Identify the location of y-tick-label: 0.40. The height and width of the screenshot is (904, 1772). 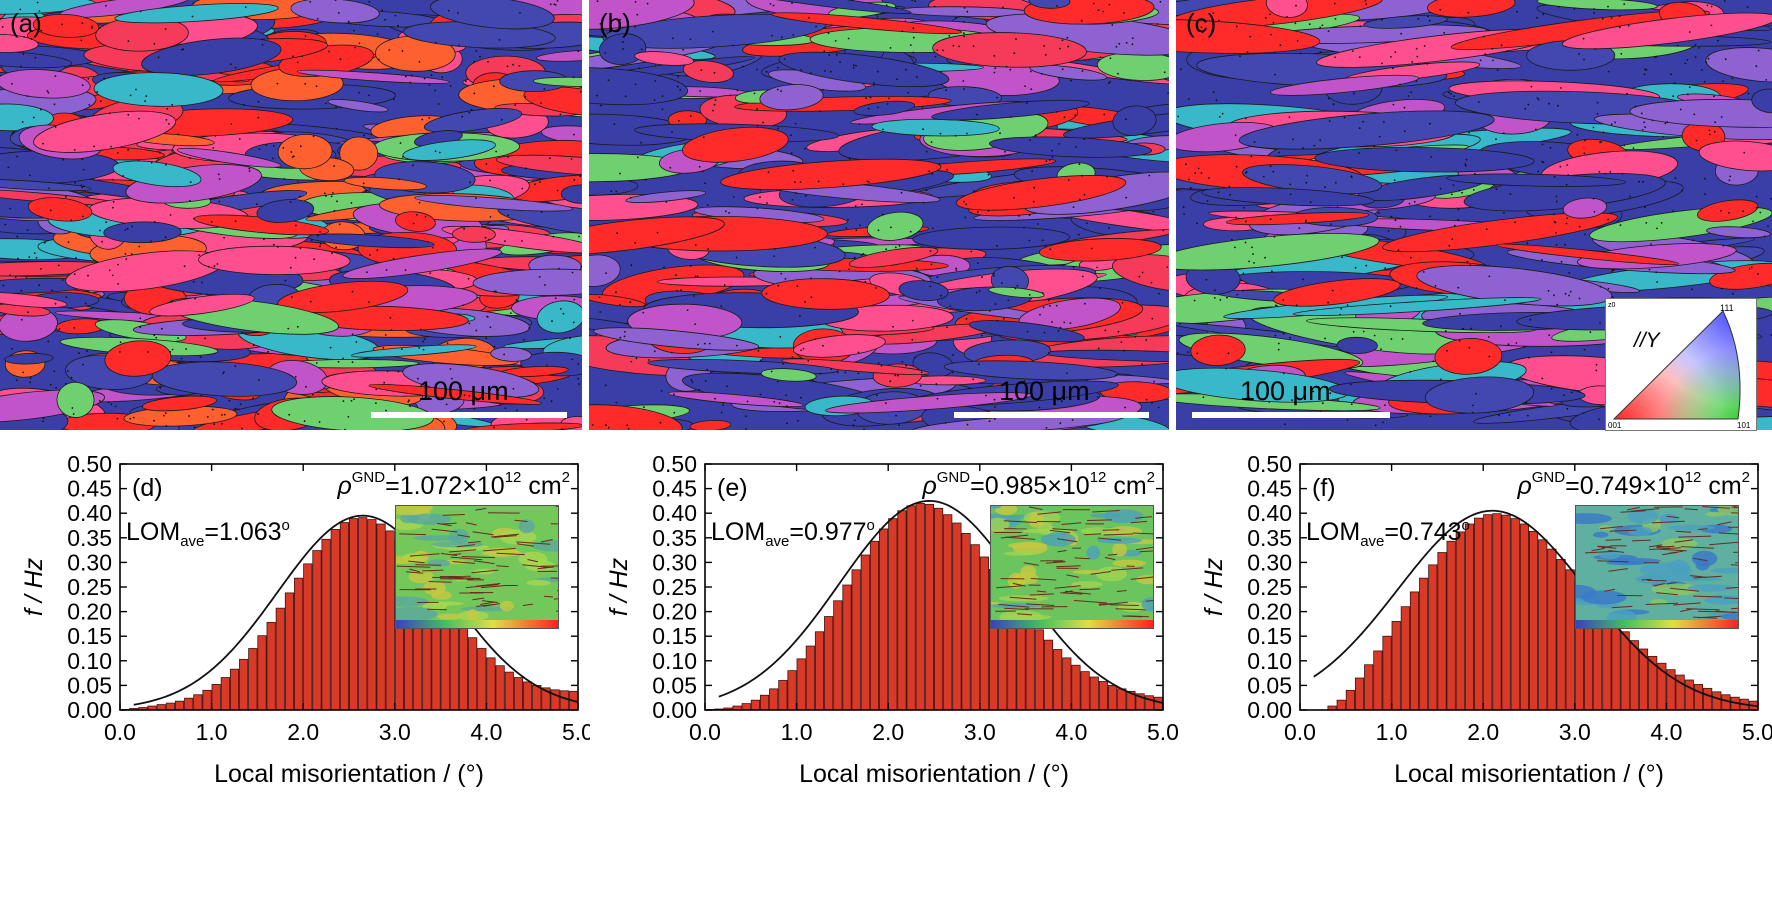
(674, 513).